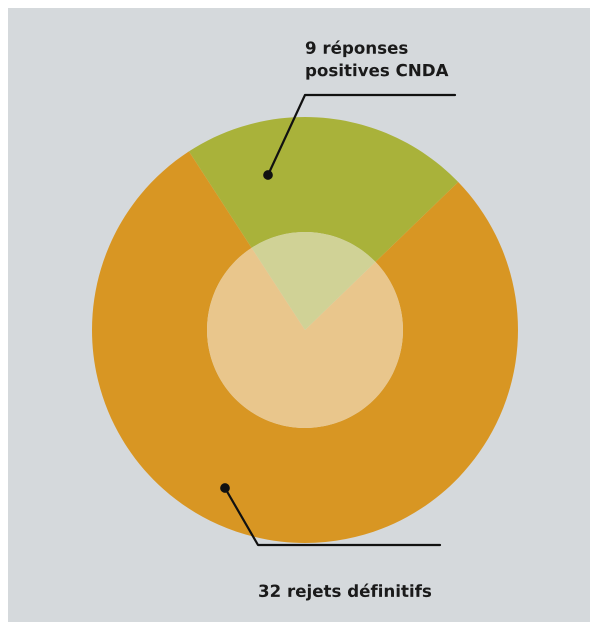 This screenshot has width=593, height=630. What do you see at coordinates (345, 592) in the screenshot?
I see `slice-label: 32 rejets définitifs` at bounding box center [345, 592].